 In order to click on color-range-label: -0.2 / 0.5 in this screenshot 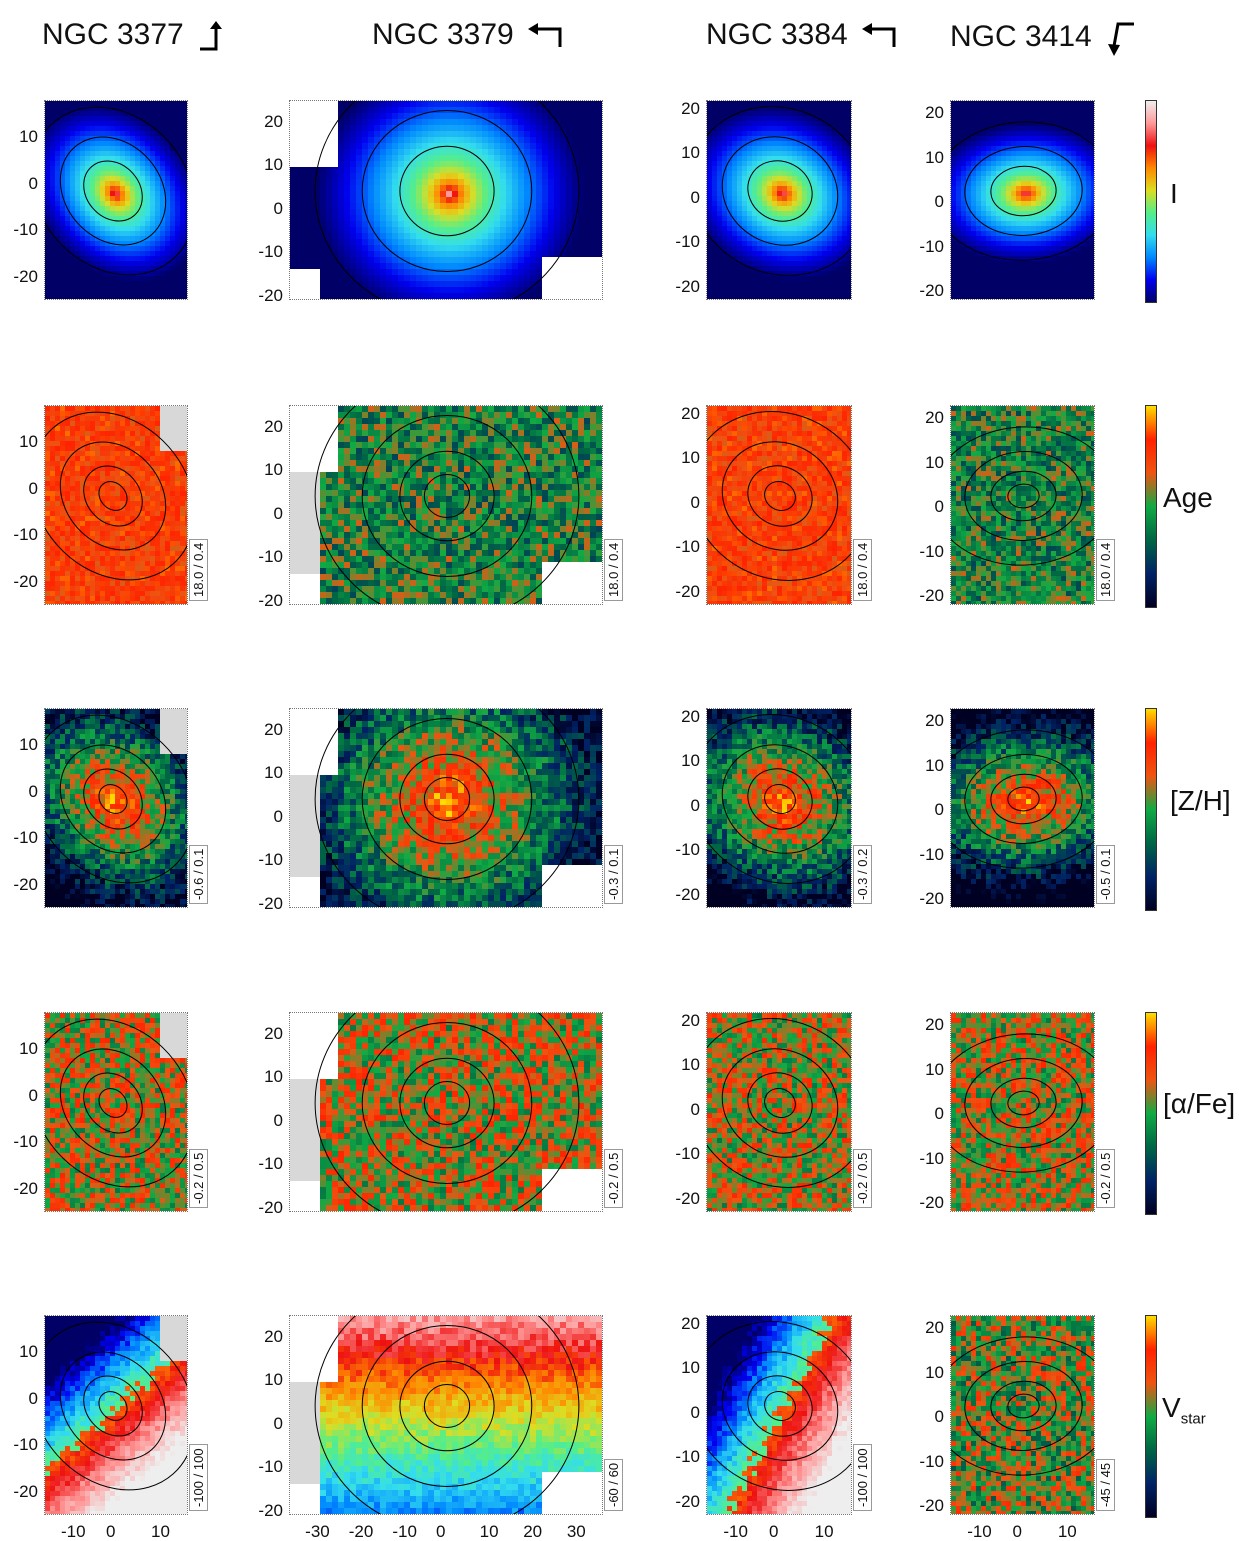, I will do `click(1105, 1178)`.